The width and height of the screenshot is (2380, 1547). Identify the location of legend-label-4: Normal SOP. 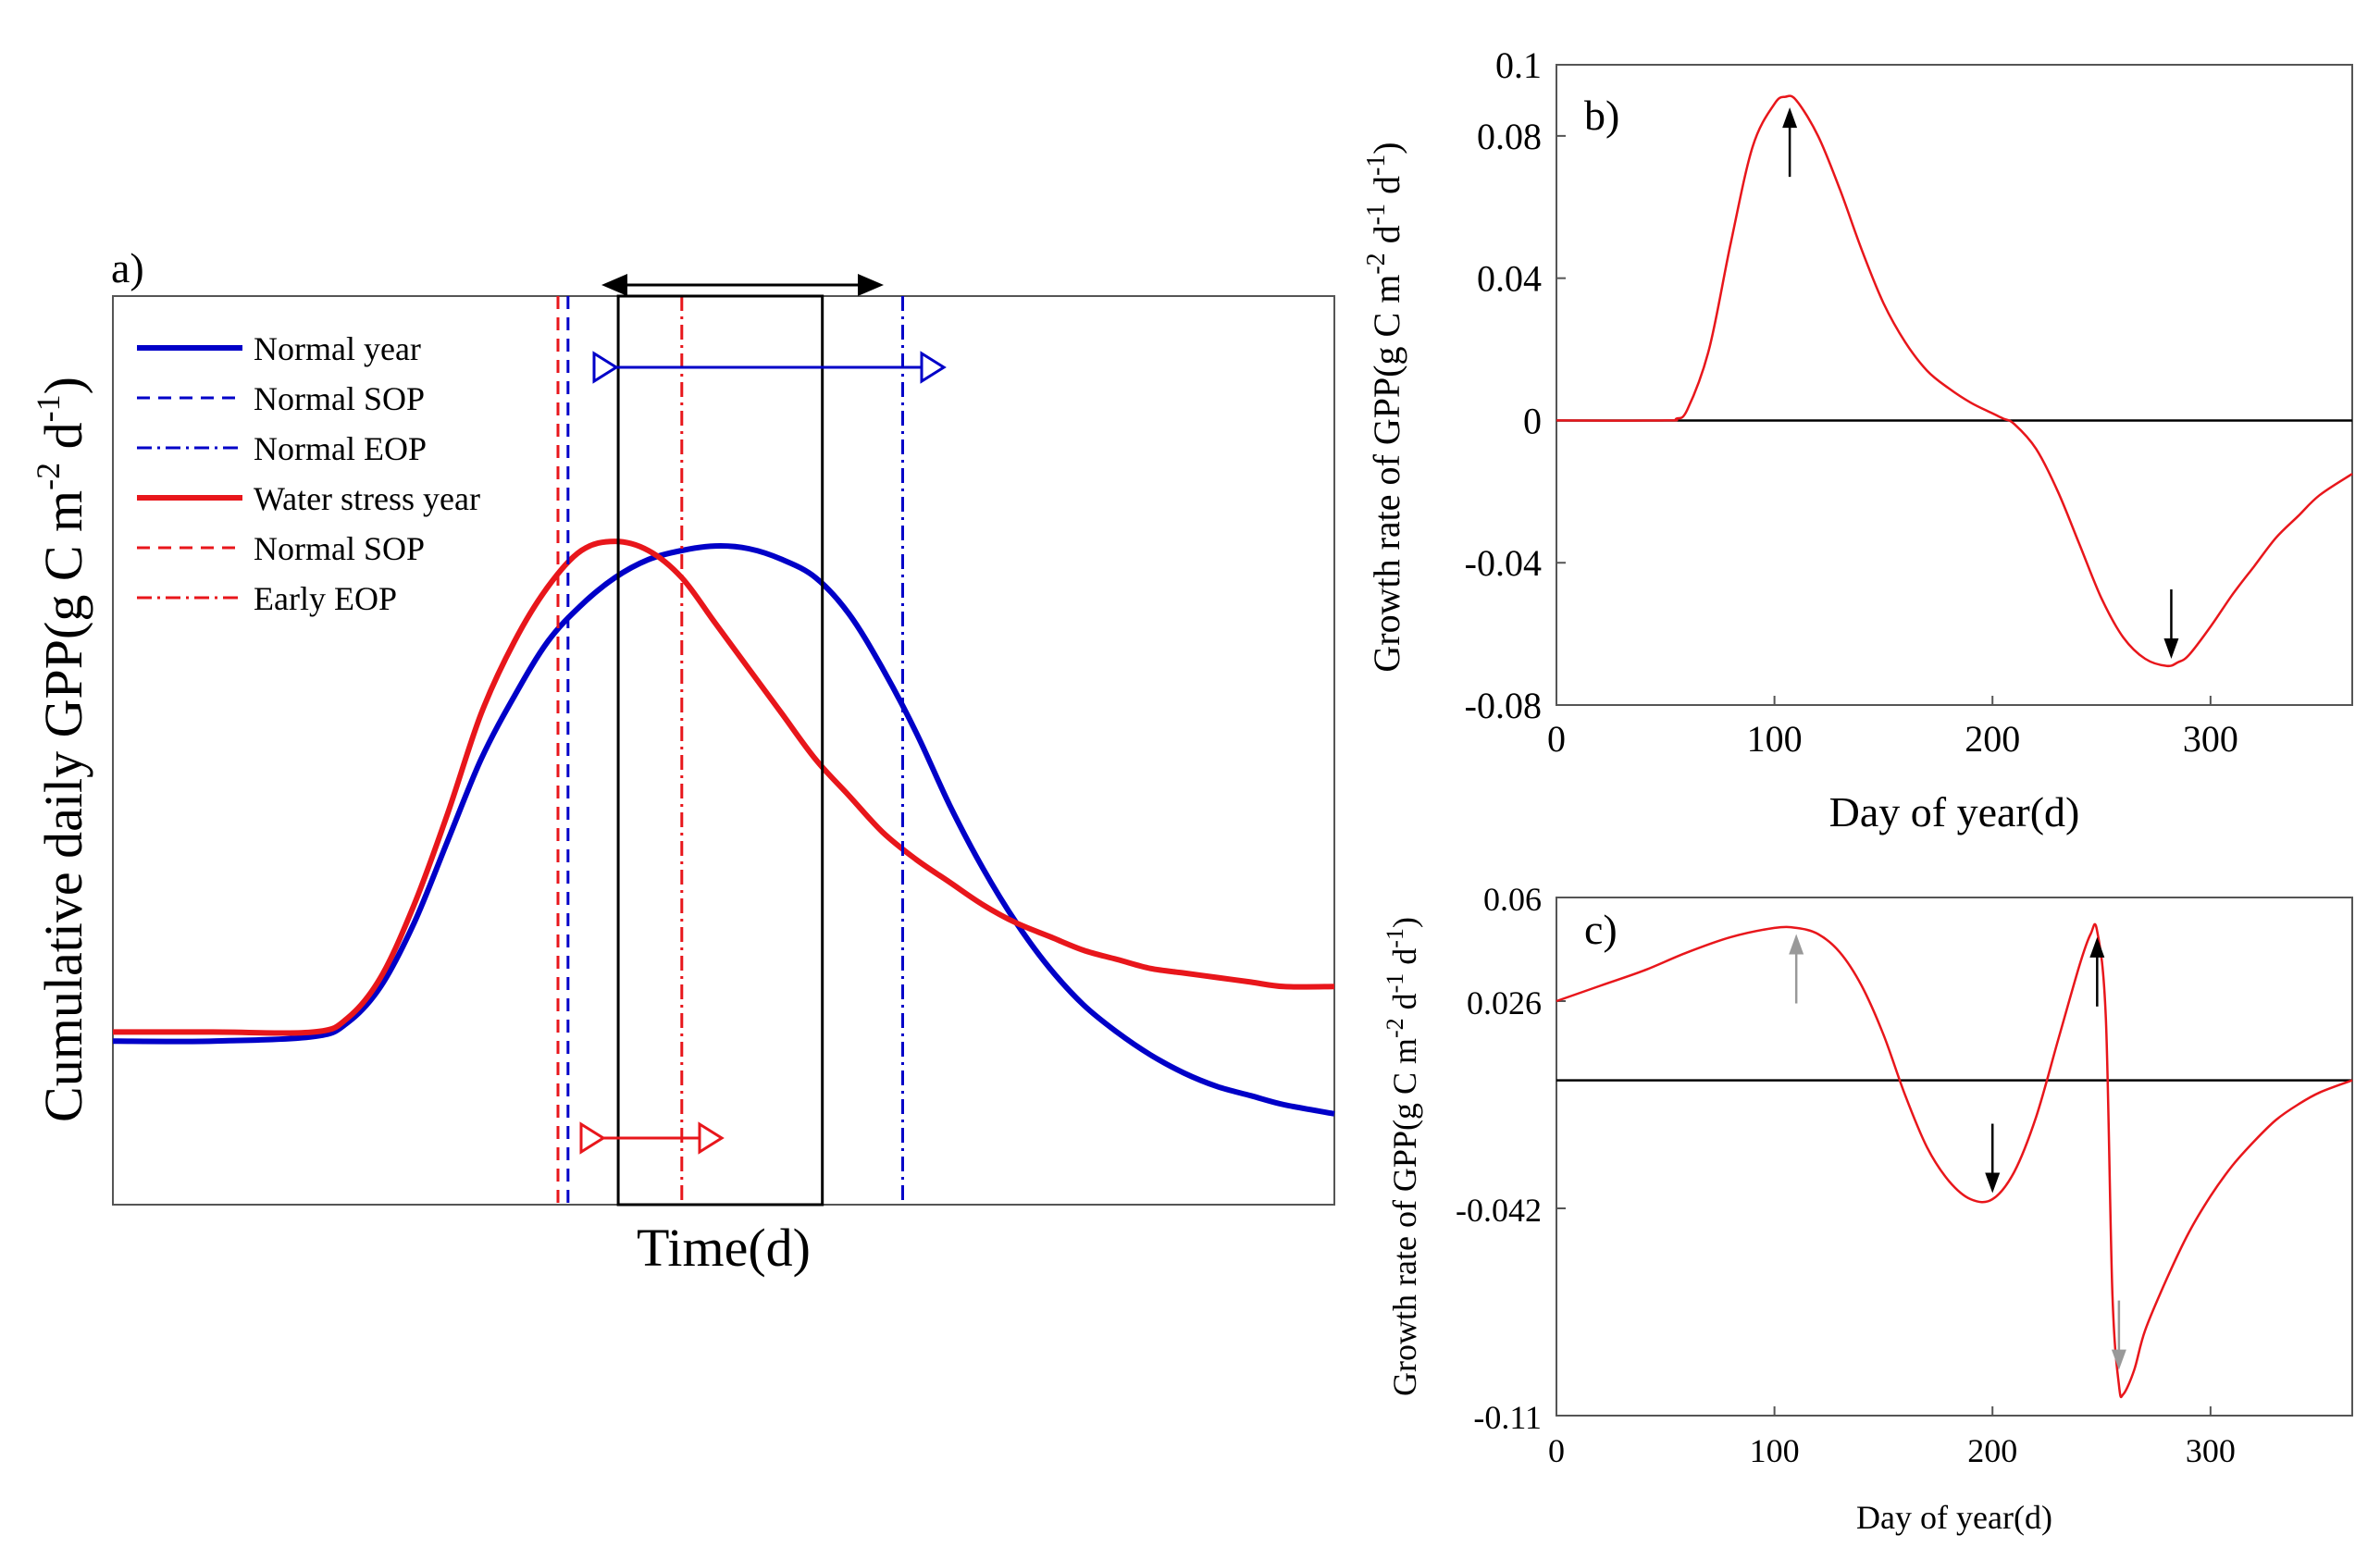
(339, 548).